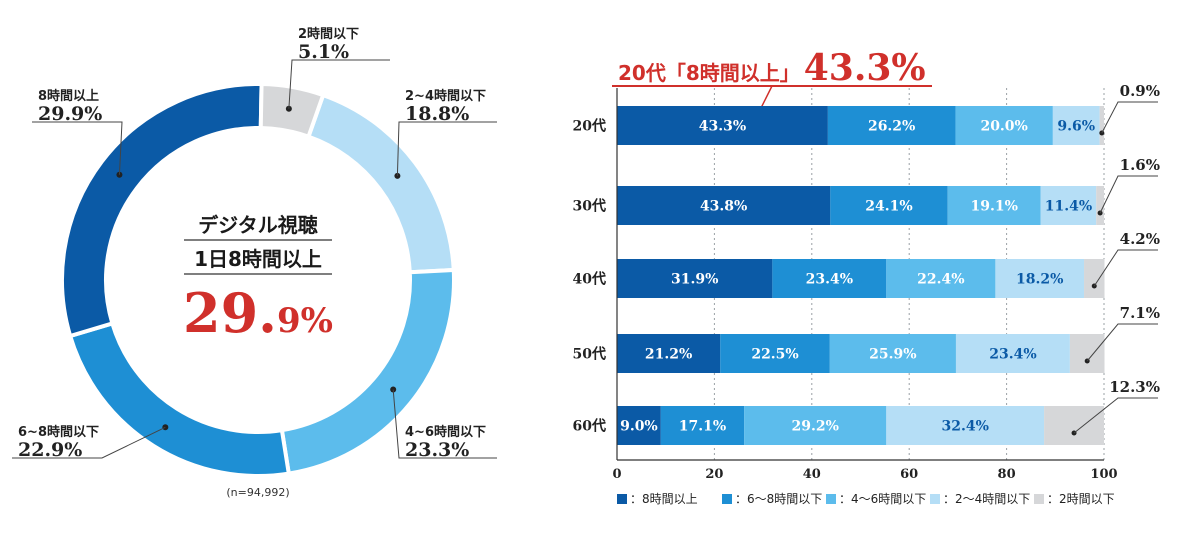 The image size is (1198, 546). What do you see at coordinates (230, 313) in the screenshot?
I see `donut-center-value-main: 29.` at bounding box center [230, 313].